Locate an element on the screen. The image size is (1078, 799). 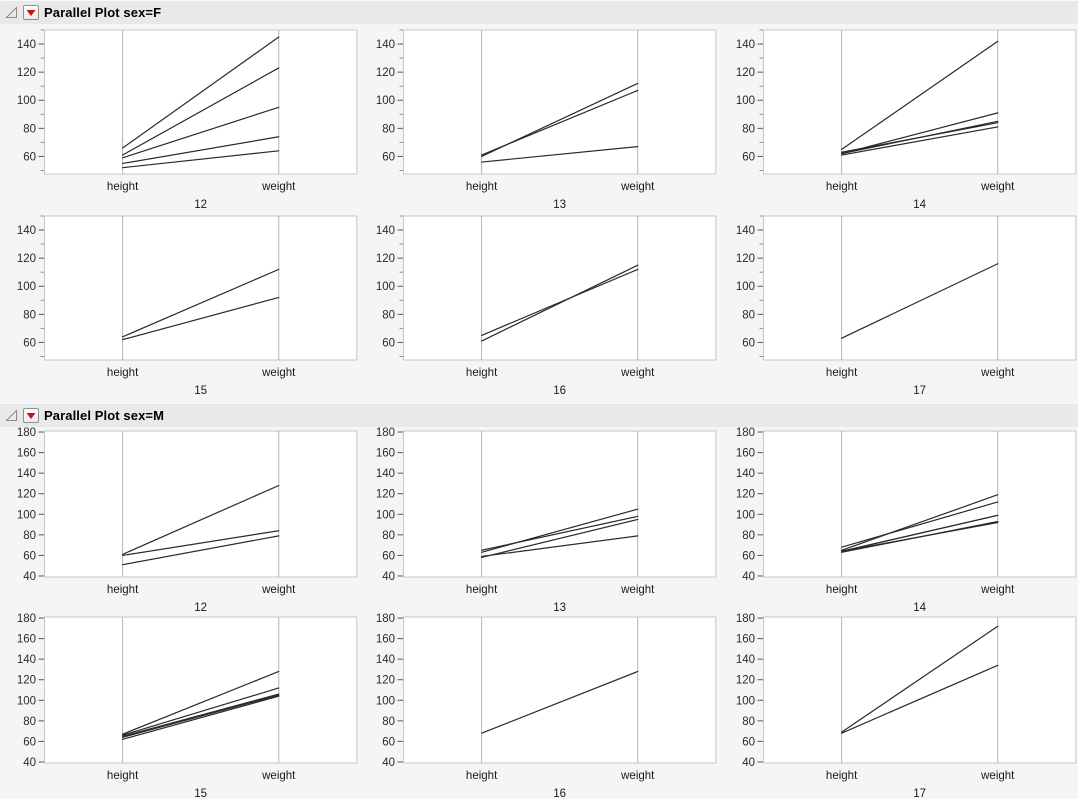
panel-chart: 60 80 100 120 140 height weight 14 is located at coordinates (905, 120).